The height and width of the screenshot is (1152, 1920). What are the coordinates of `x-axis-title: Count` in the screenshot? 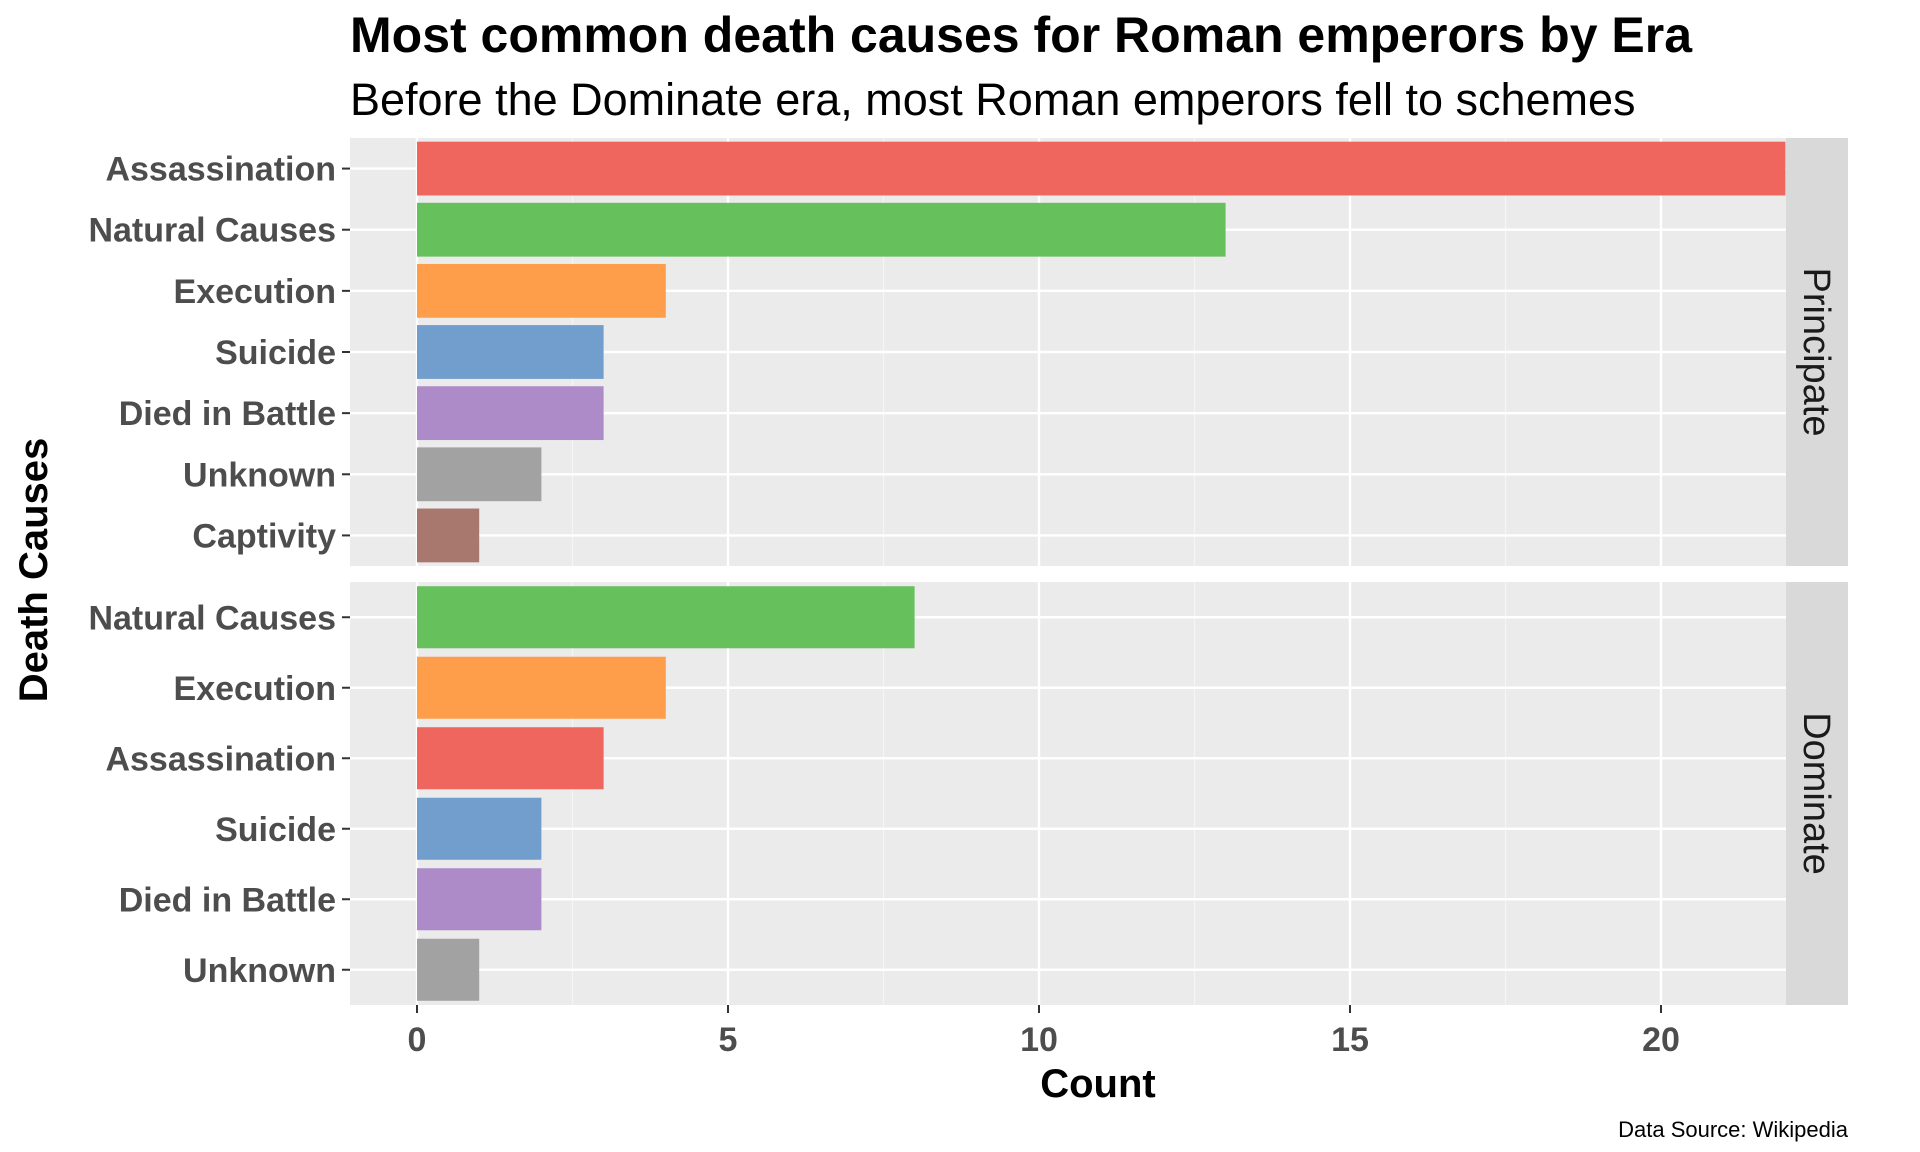 It's located at (1098, 1084).